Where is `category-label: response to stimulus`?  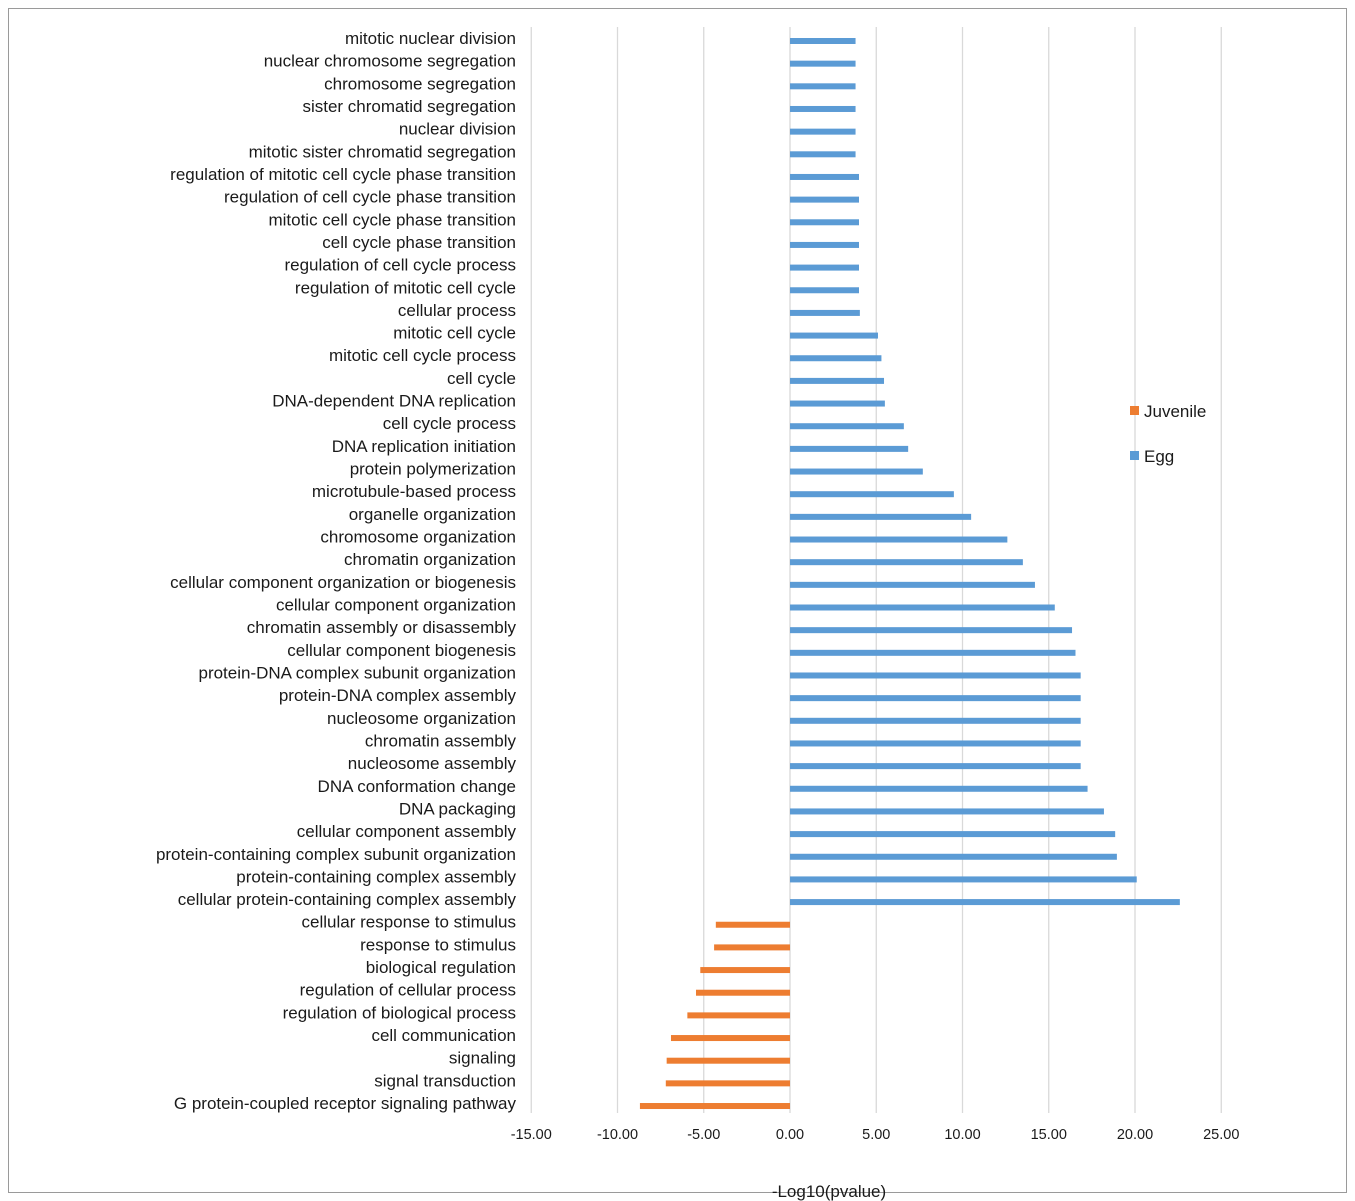
category-label: response to stimulus is located at coordinates (438, 944).